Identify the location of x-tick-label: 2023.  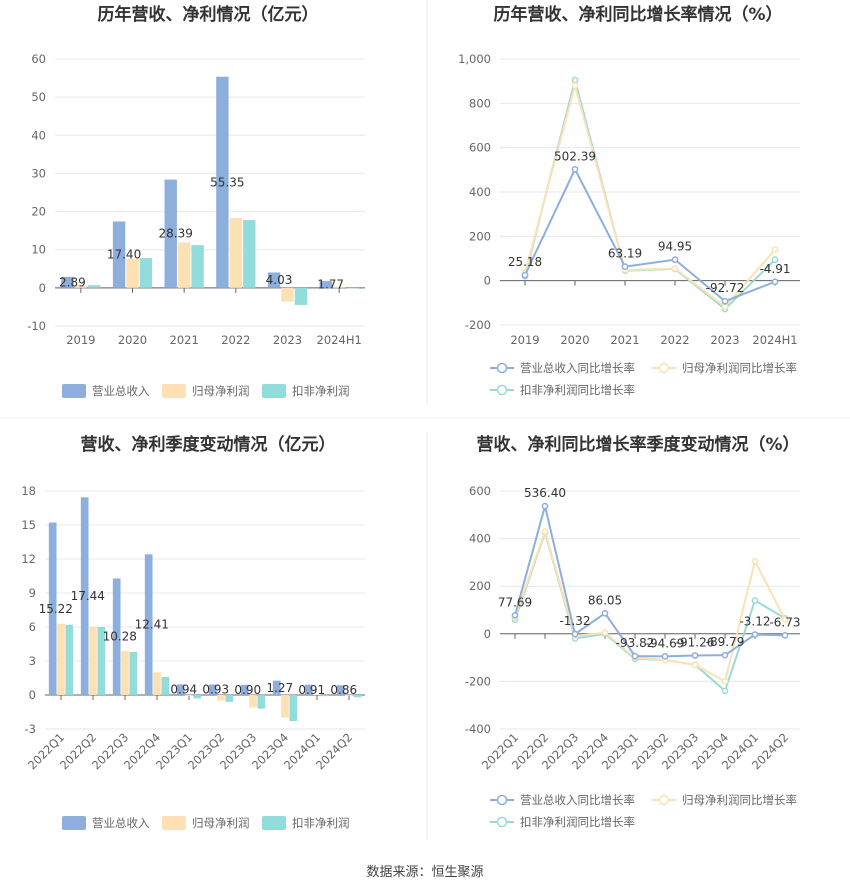
(724, 340).